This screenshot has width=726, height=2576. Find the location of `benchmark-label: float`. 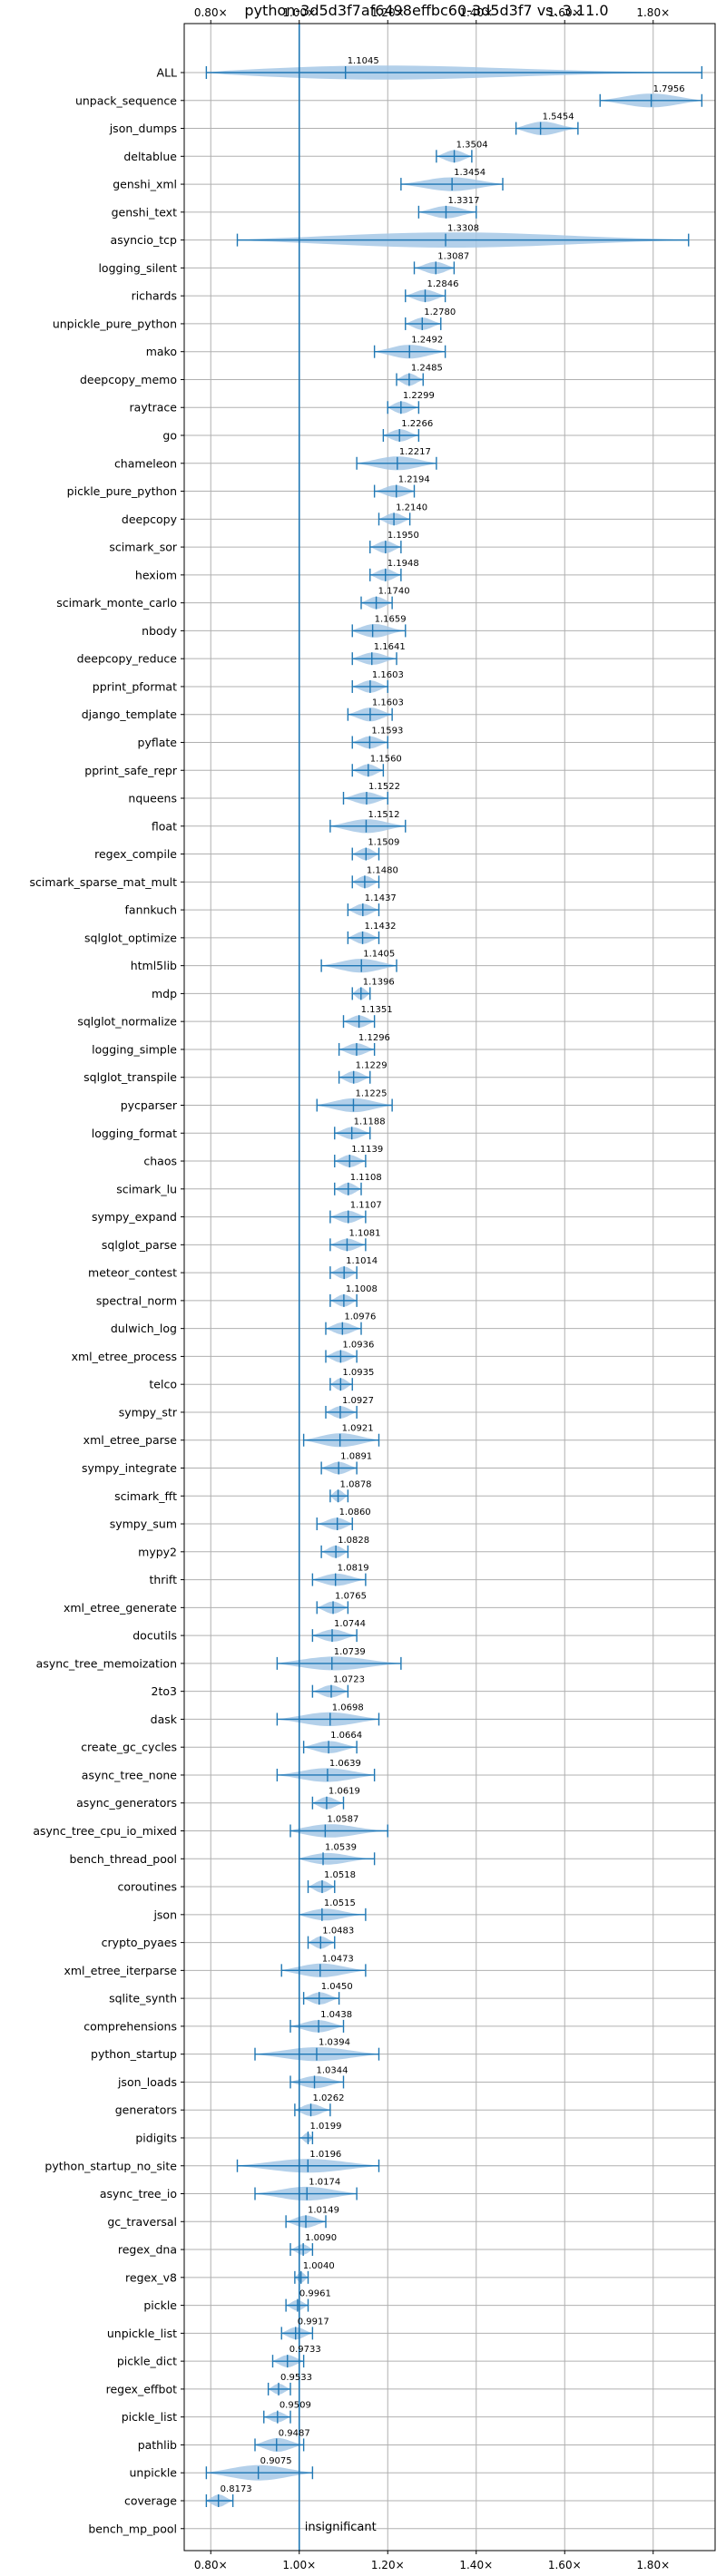

benchmark-label: float is located at coordinates (164, 826).